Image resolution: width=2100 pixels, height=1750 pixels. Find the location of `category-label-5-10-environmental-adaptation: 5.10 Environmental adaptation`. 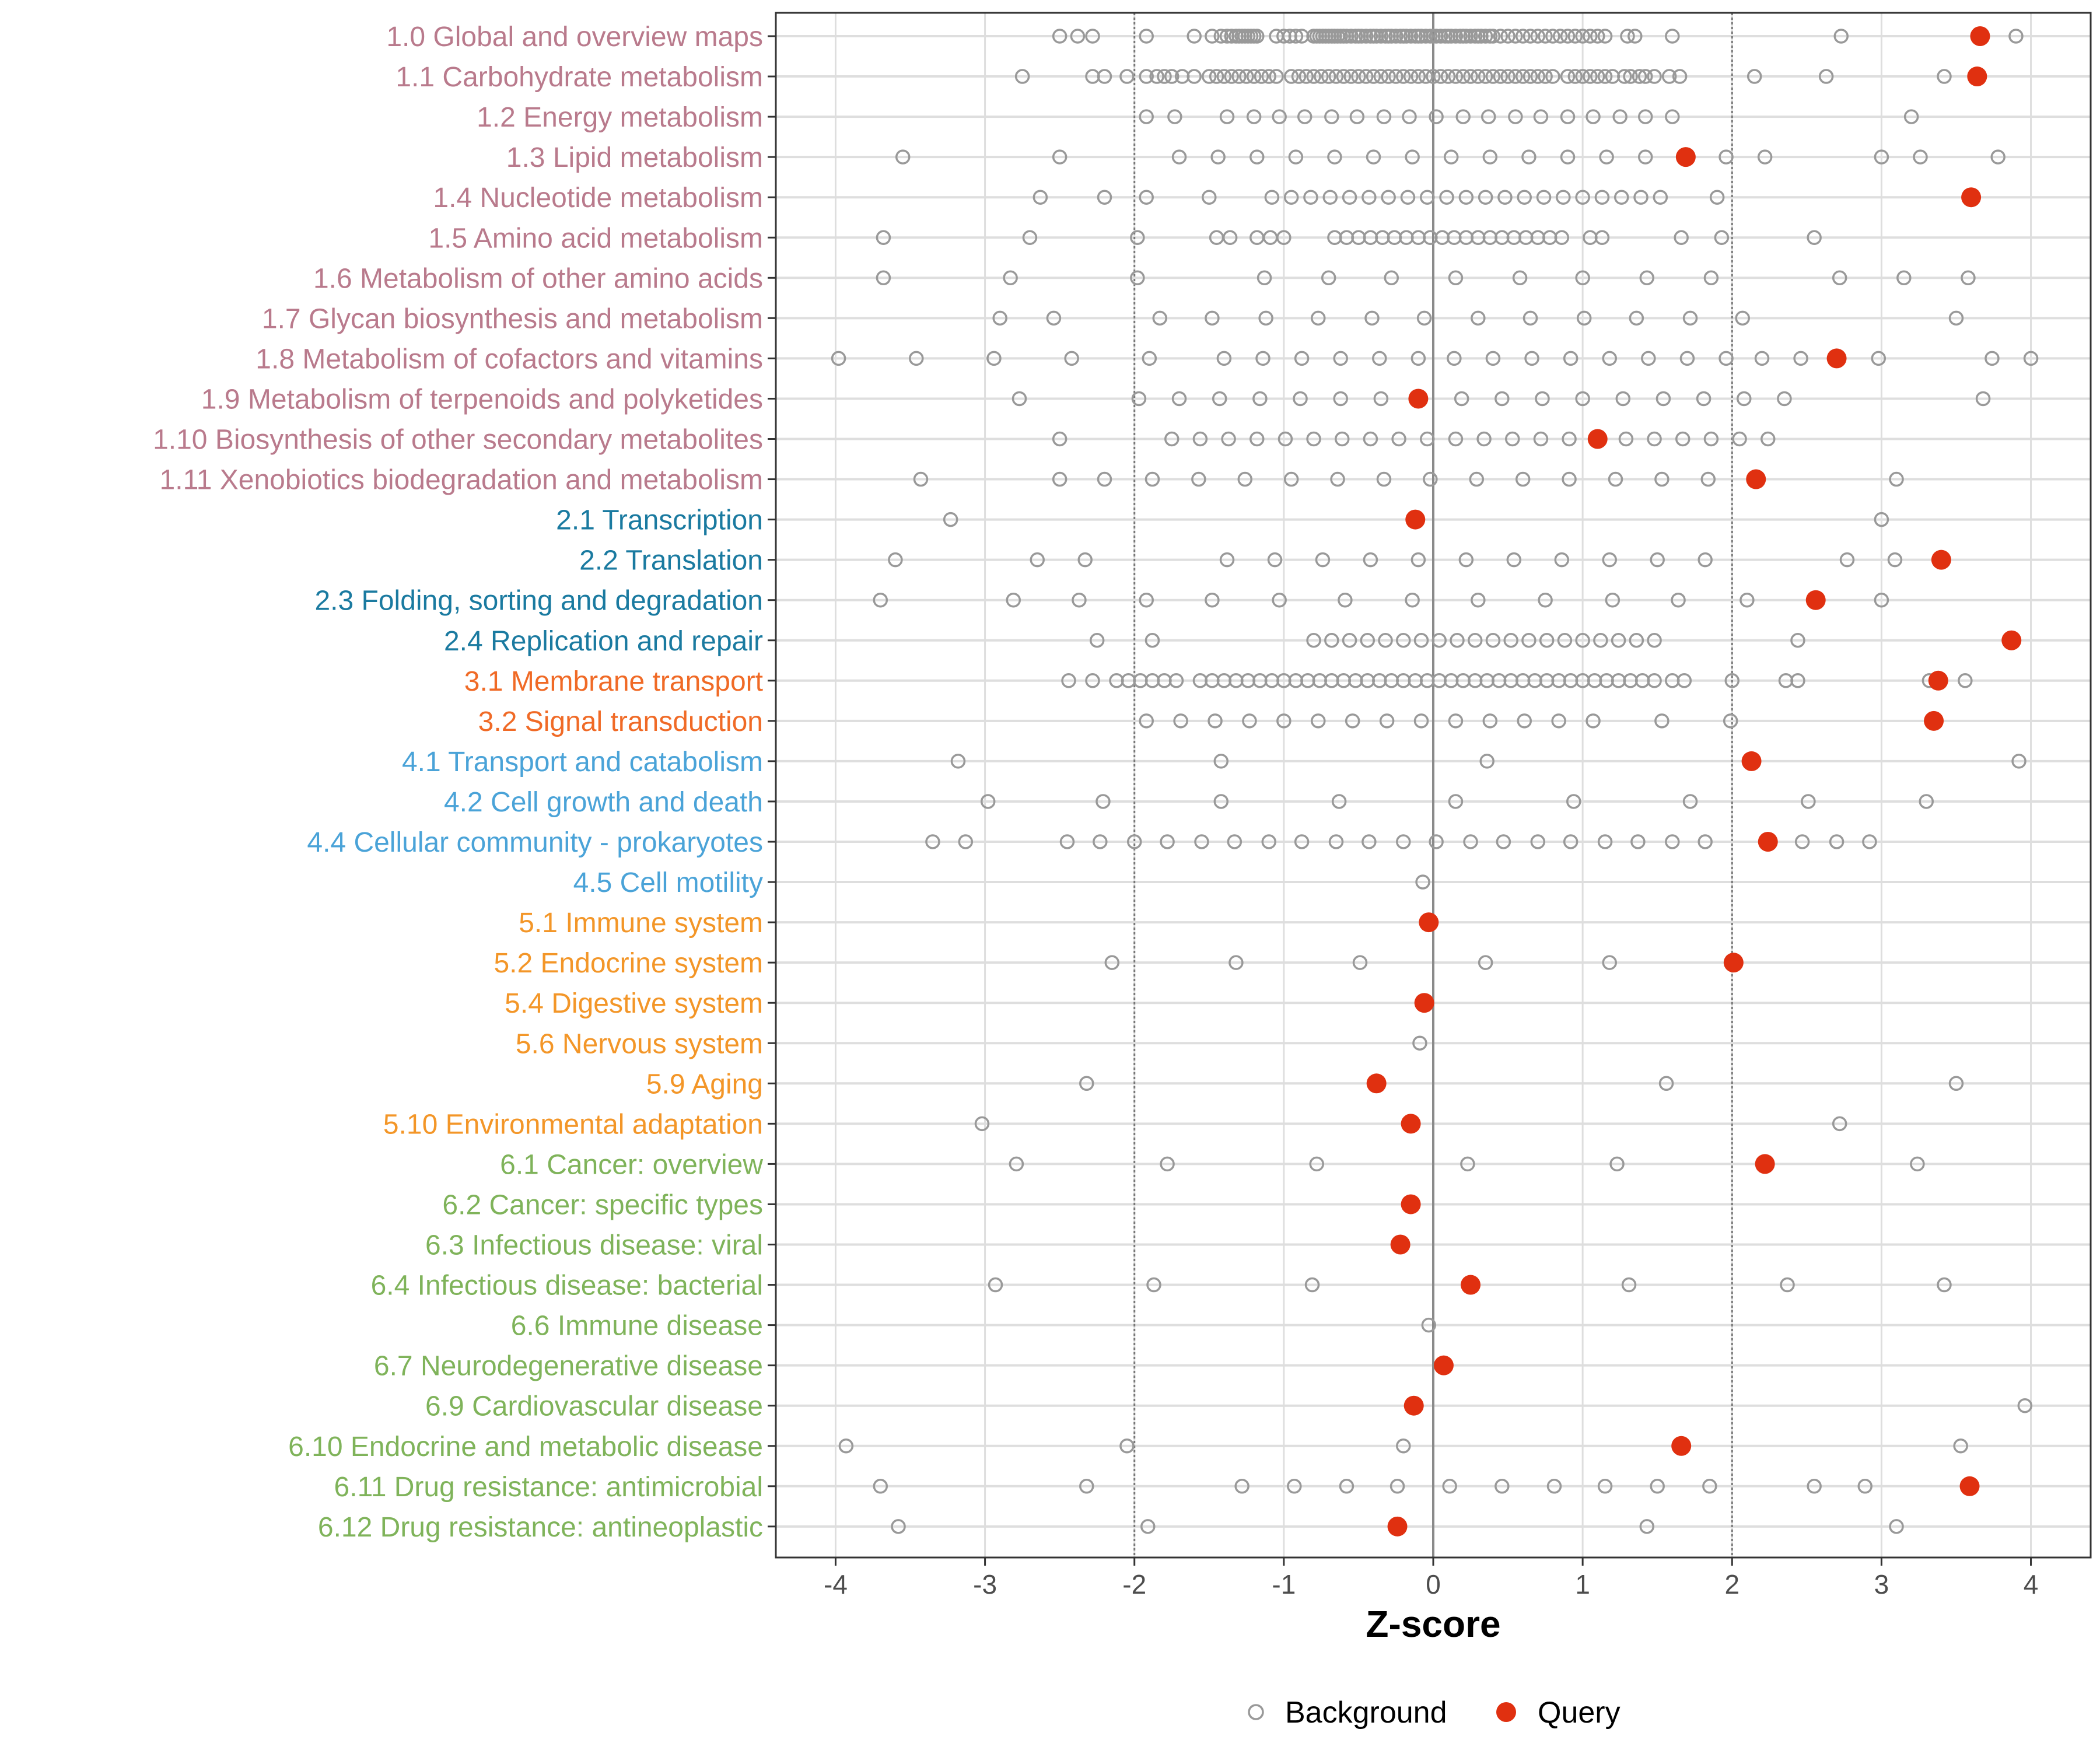

category-label-5-10-environmental-adaptation: 5.10 Environmental adaptation is located at coordinates (573, 1124).